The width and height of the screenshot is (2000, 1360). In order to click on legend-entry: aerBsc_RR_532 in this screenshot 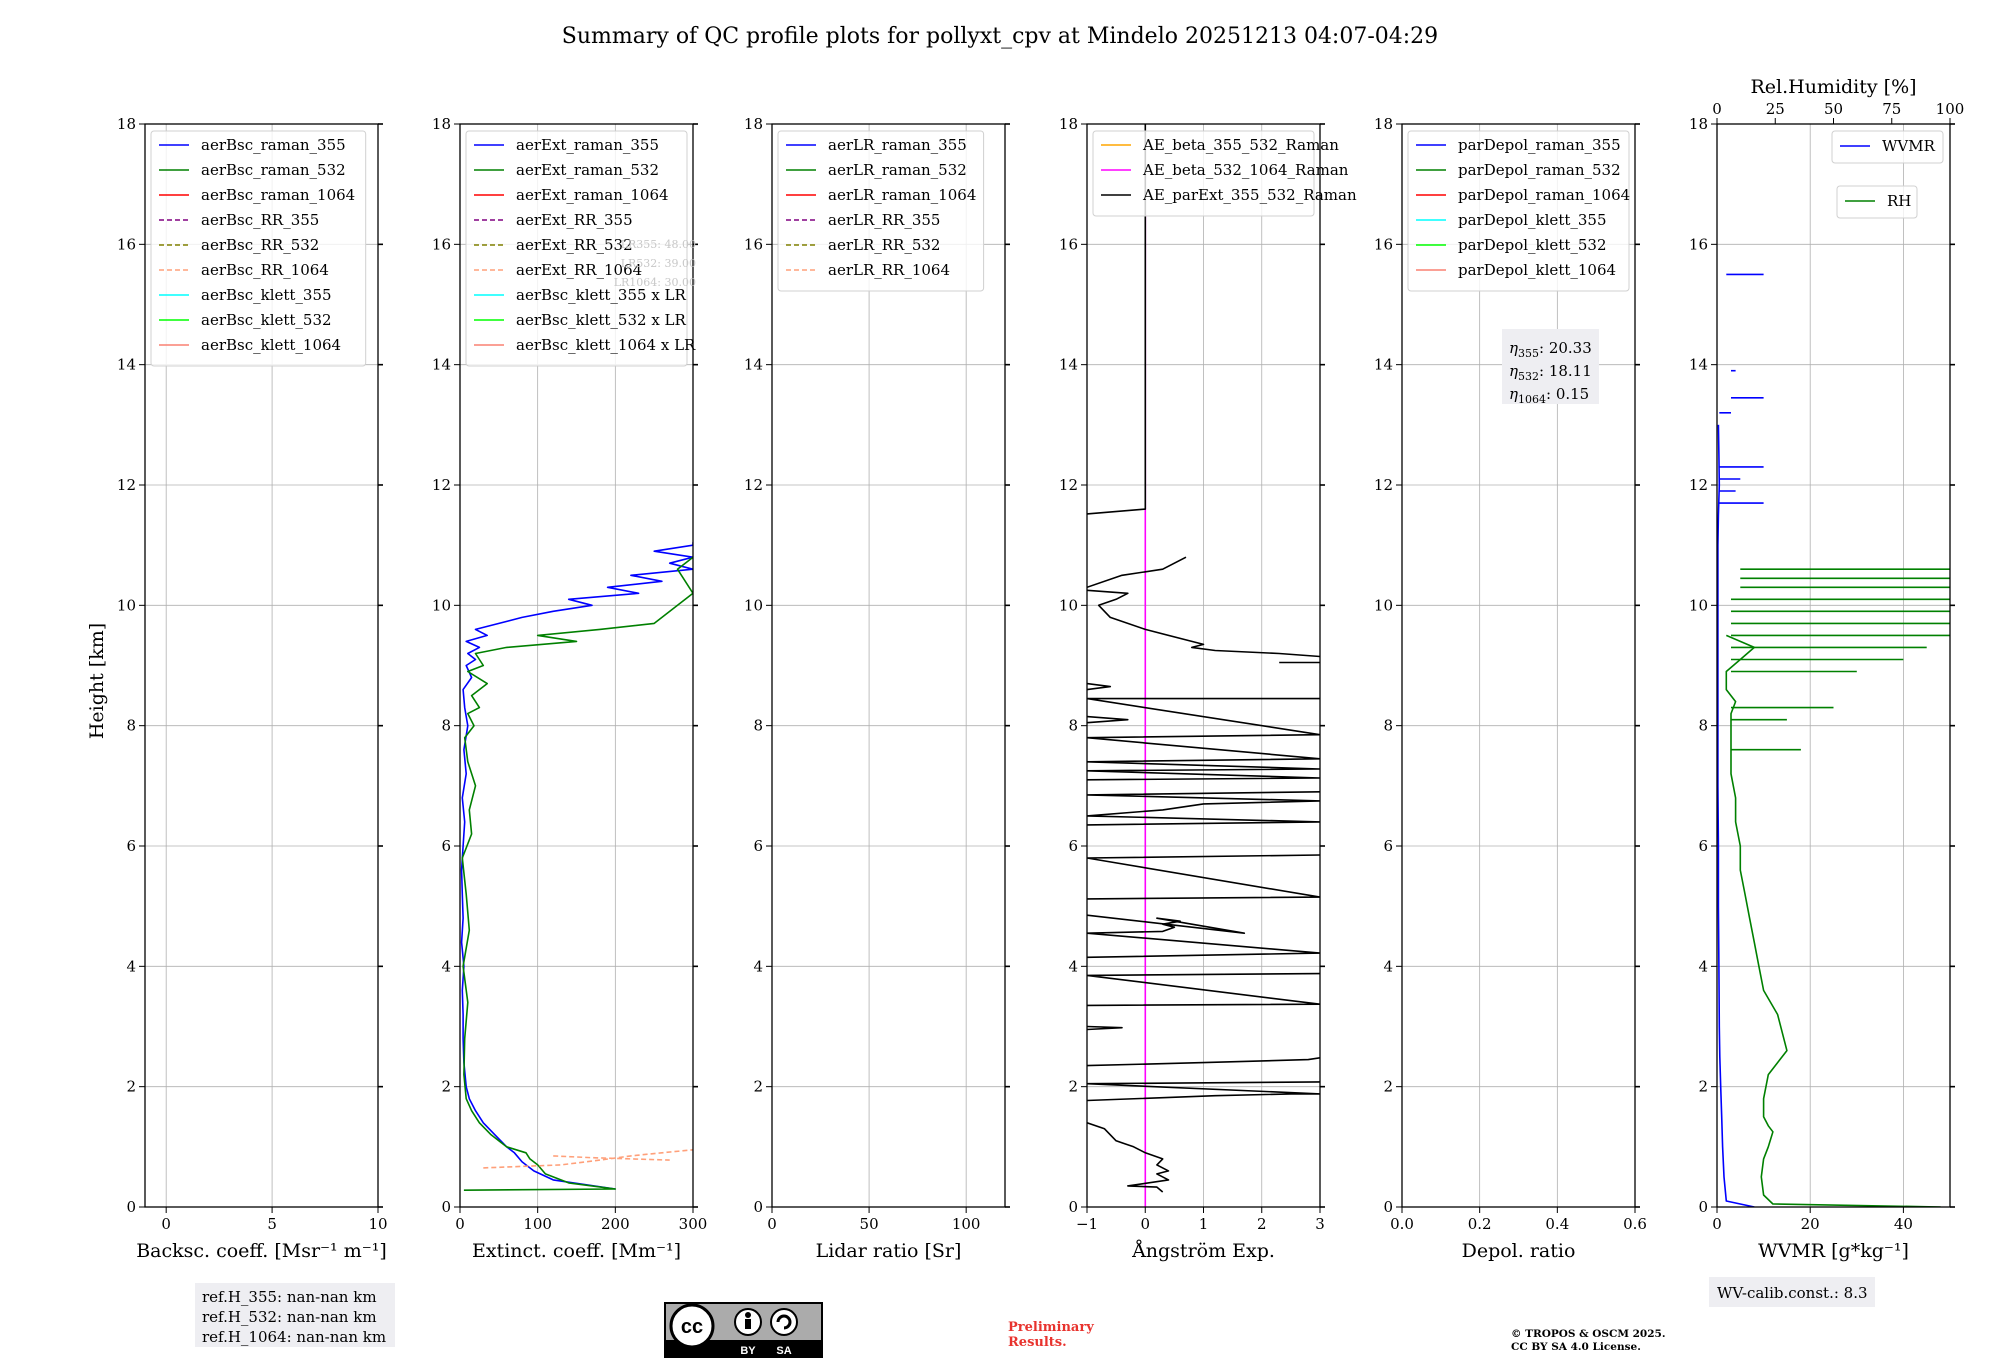, I will do `click(260, 245)`.